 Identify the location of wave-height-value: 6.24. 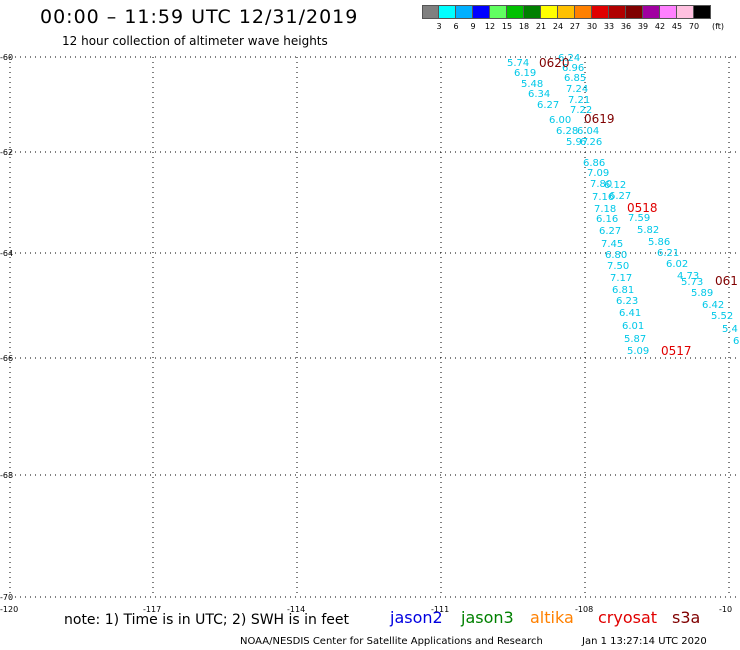
(569, 58).